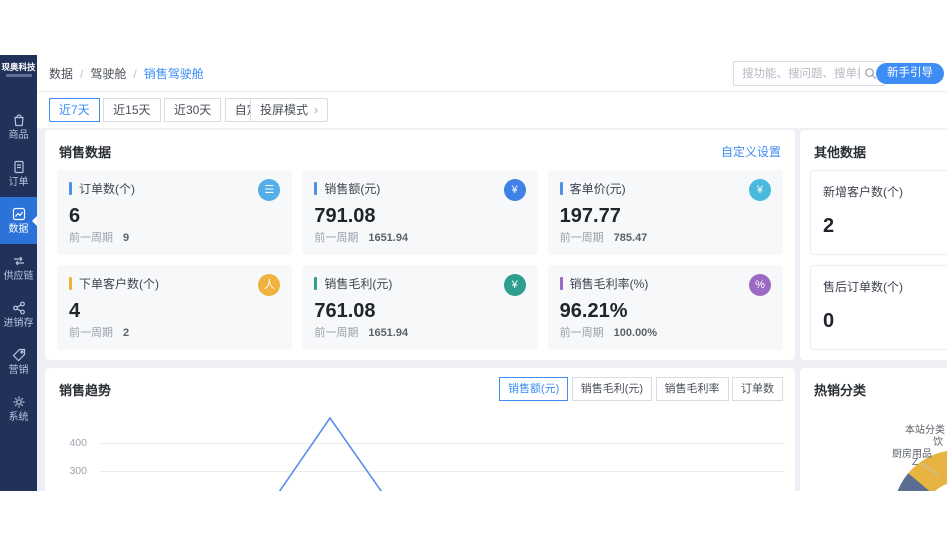 Image resolution: width=947 pixels, height=547 pixels. I want to click on sidebar-item-inventory: 进销存, so click(18, 314).